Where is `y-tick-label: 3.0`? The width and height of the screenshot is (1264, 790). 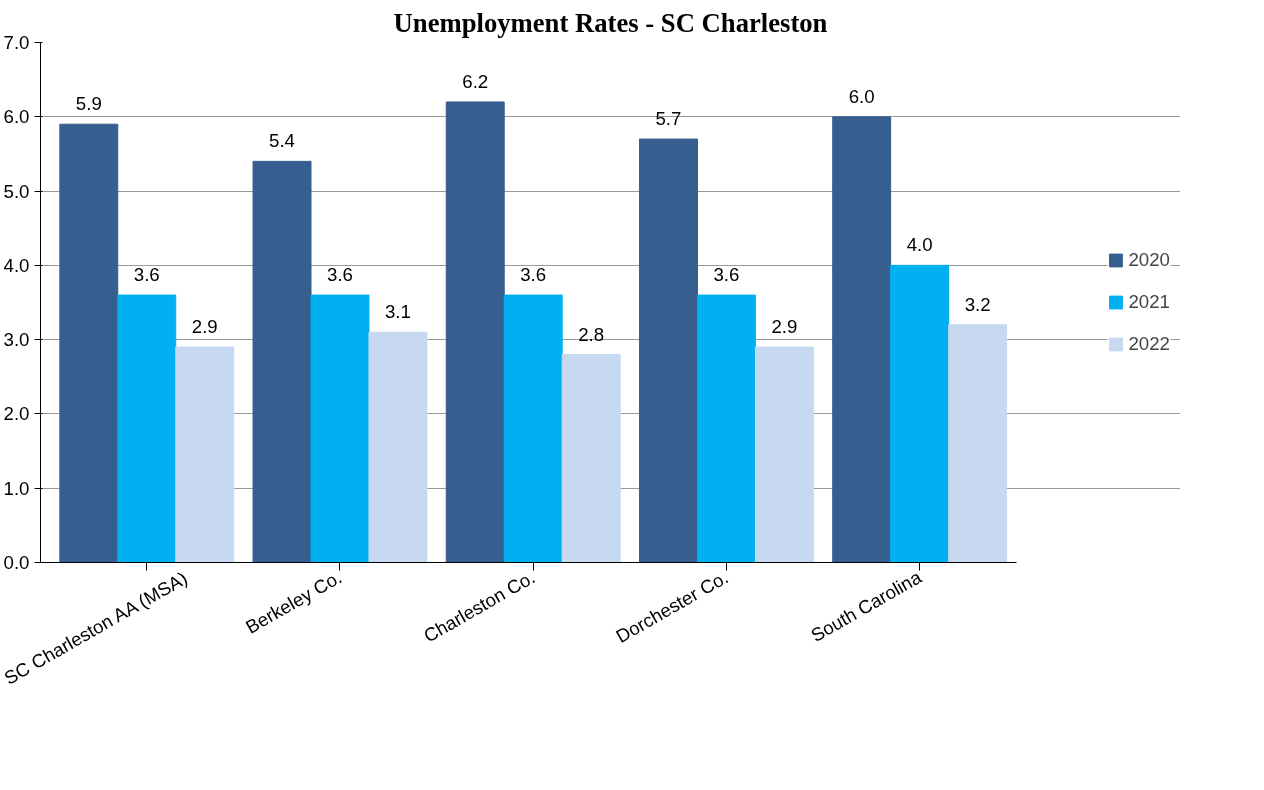 y-tick-label: 3.0 is located at coordinates (16, 340).